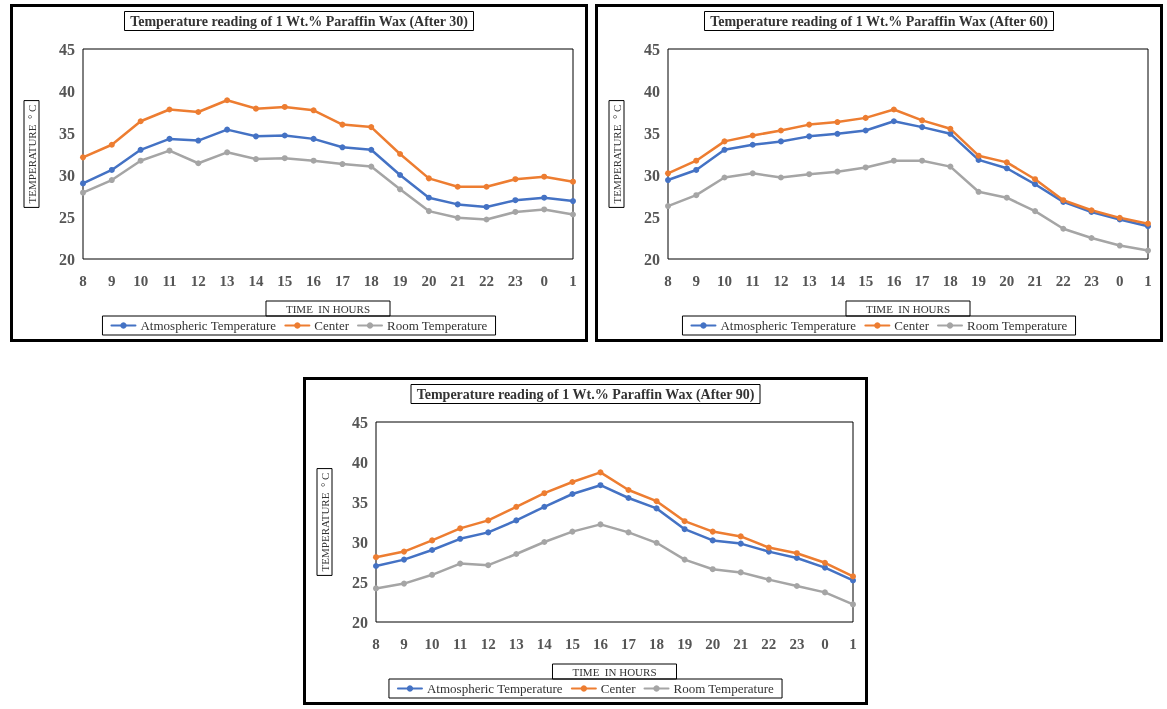  Describe the element at coordinates (652, 133) in the screenshot. I see `y-tick-label: 35` at that location.